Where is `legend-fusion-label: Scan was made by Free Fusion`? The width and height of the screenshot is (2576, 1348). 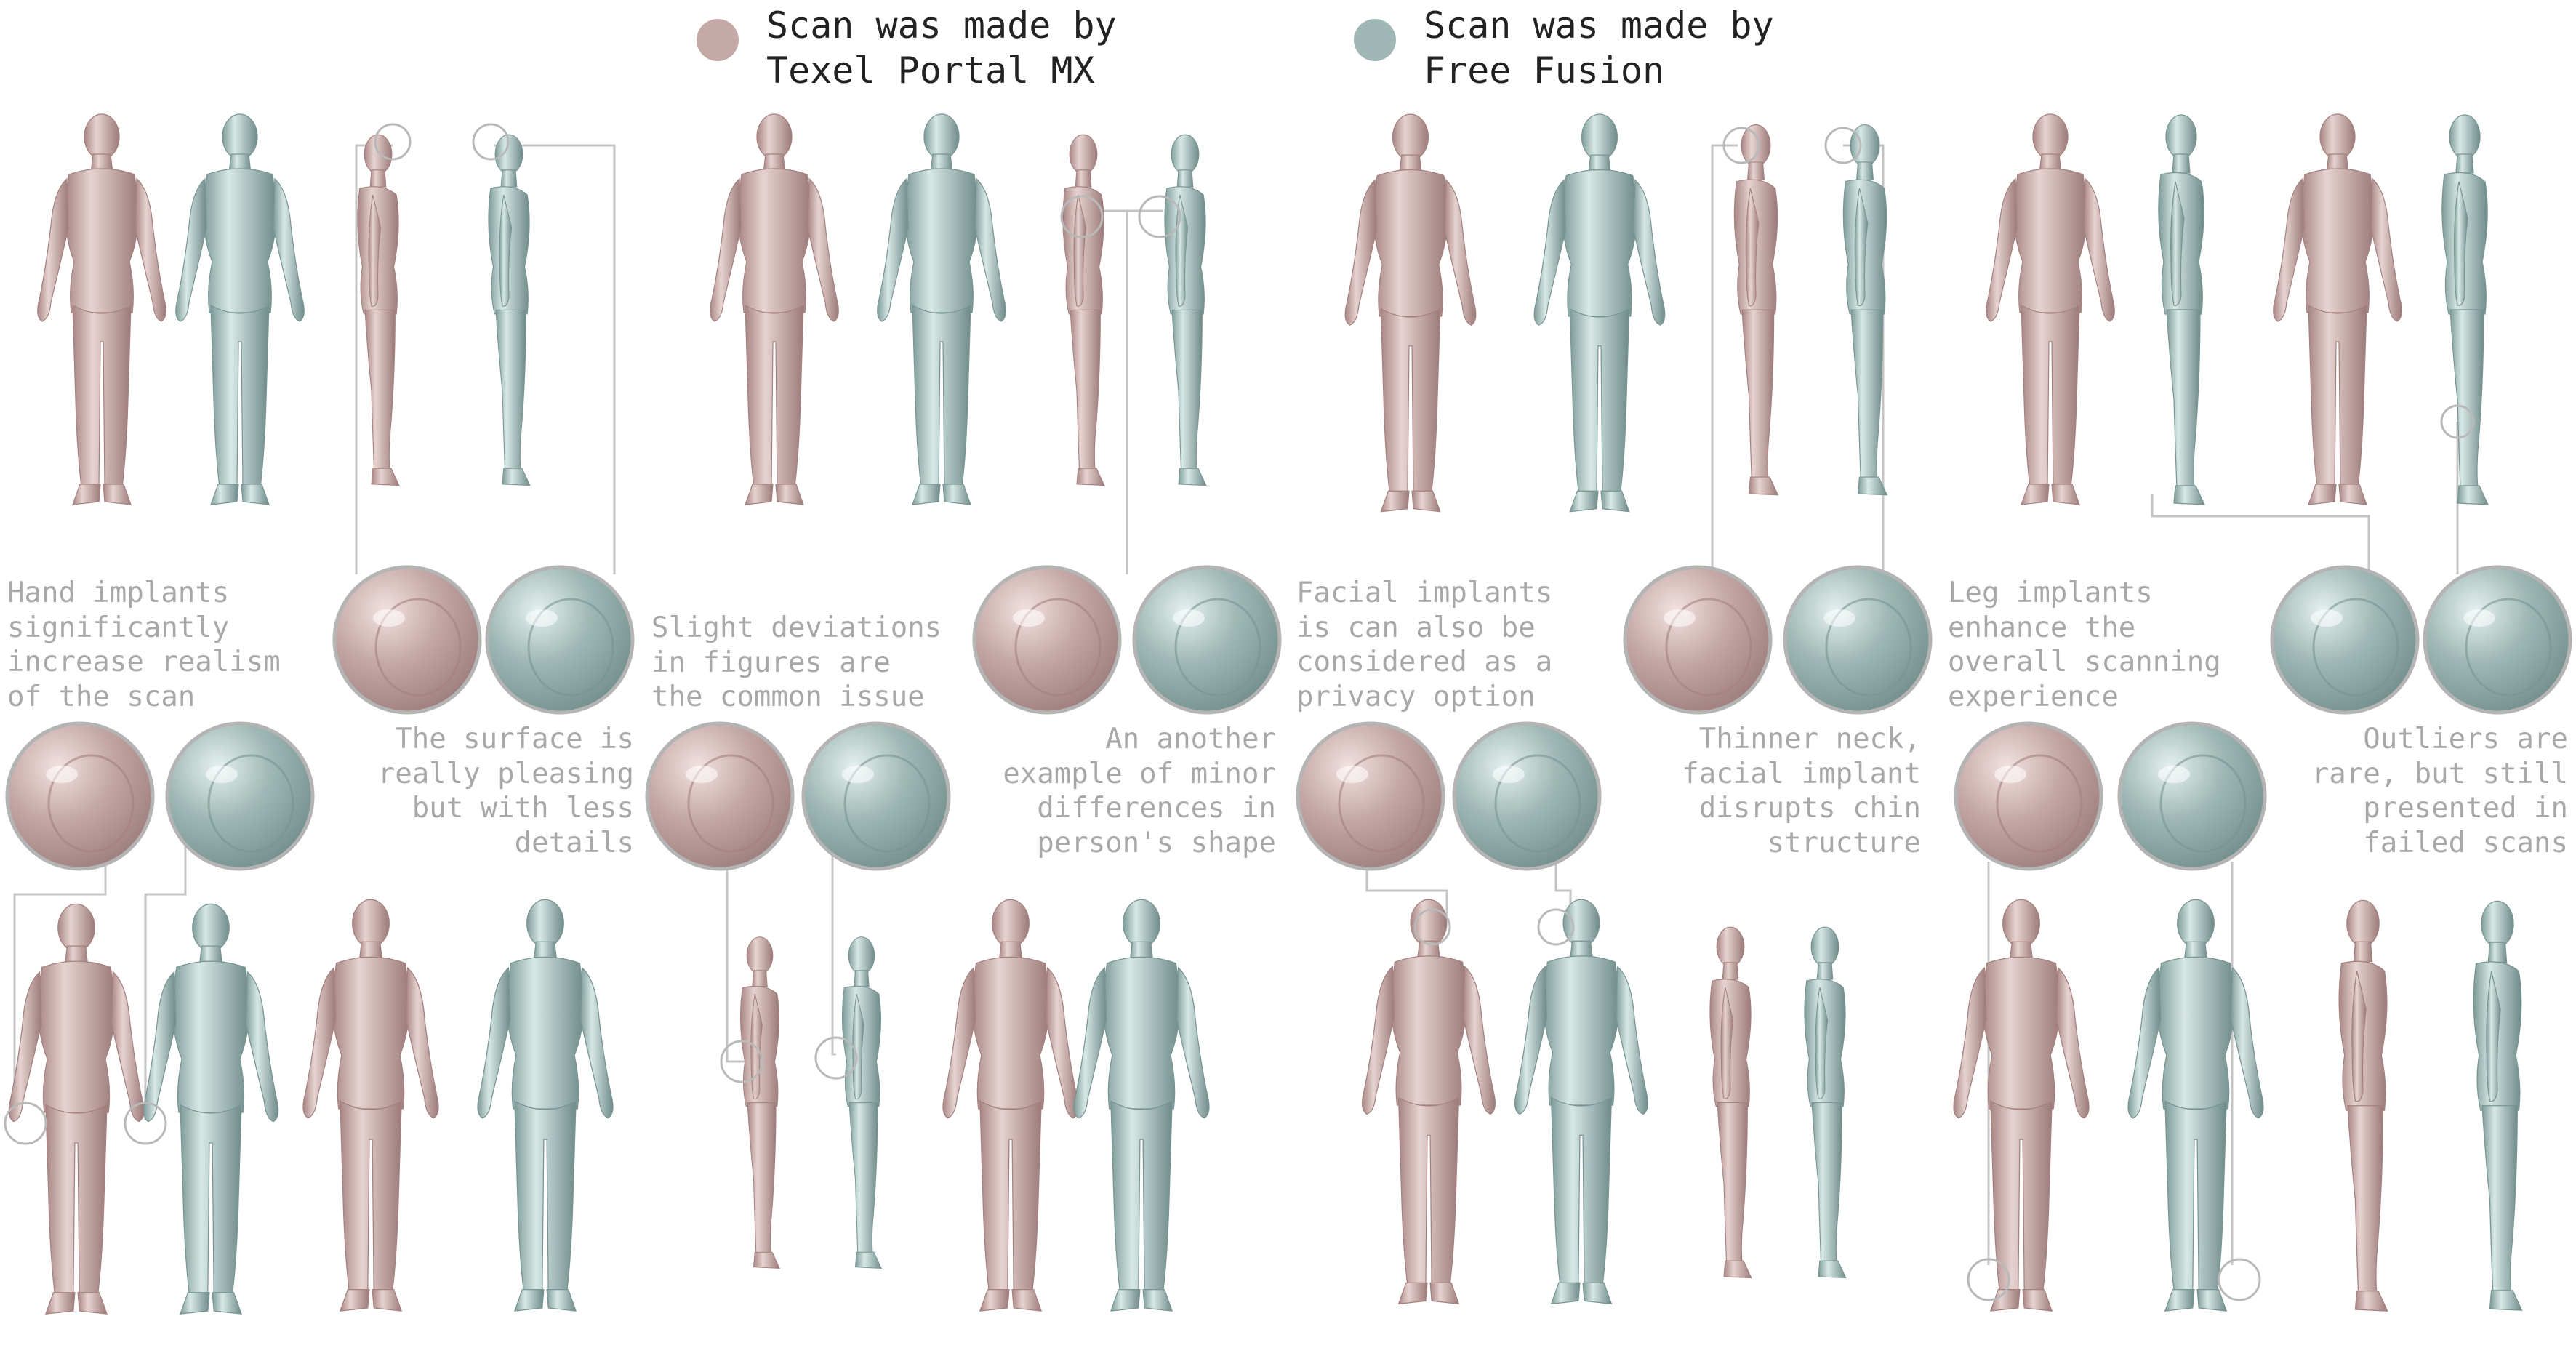 legend-fusion-label: Scan was made by Free Fusion is located at coordinates (1599, 48).